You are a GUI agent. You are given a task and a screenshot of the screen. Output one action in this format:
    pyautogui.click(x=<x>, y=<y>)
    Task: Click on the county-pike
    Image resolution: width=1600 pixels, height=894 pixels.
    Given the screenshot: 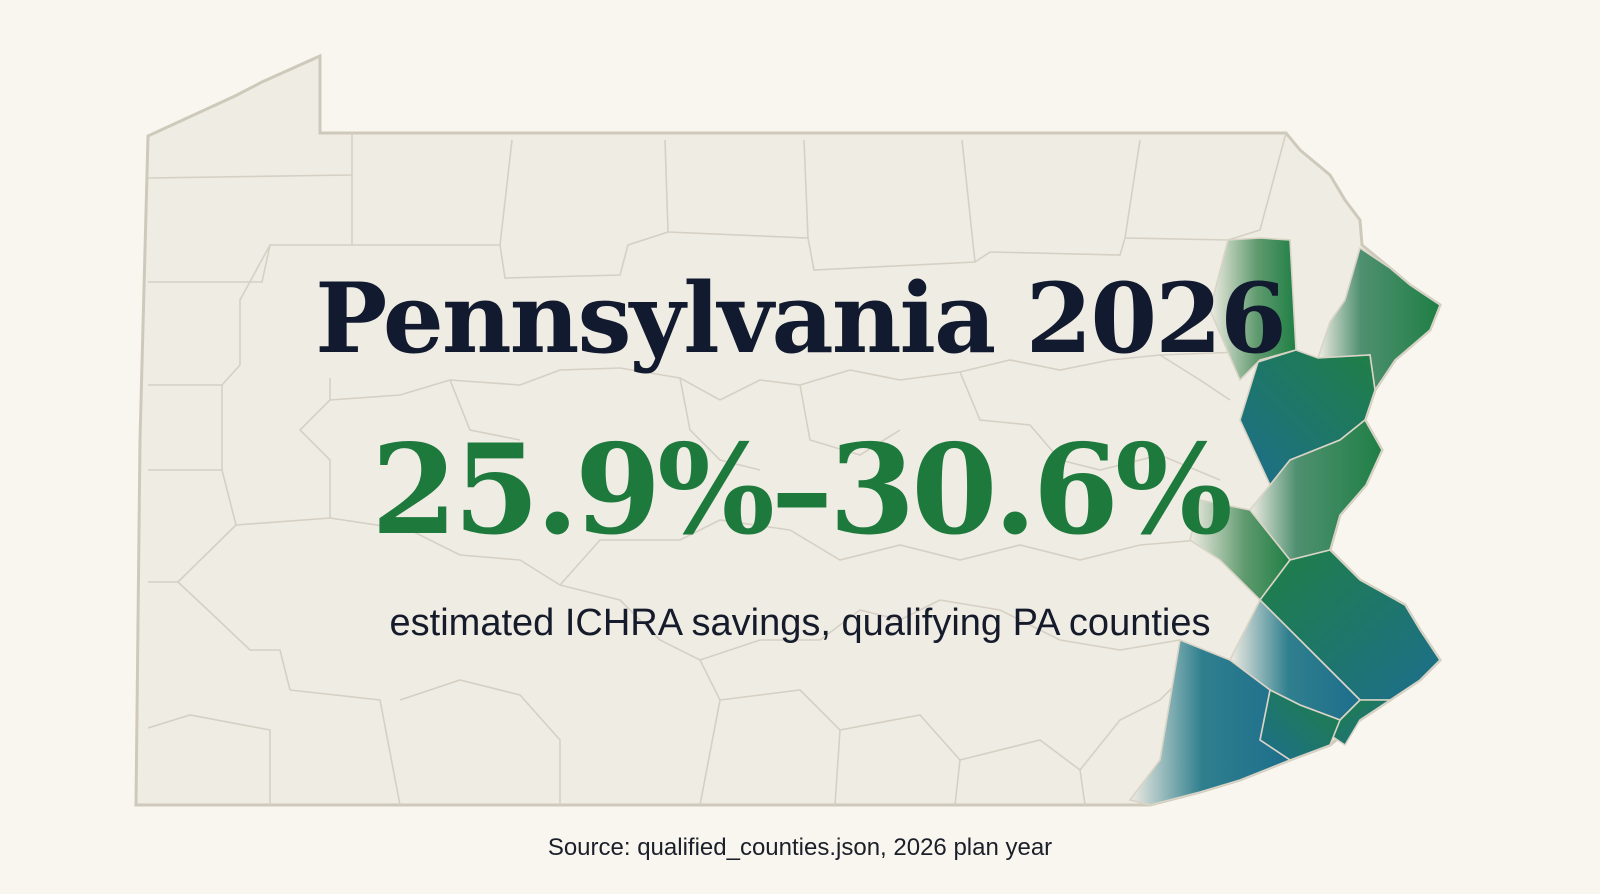 What is the action you would take?
    pyautogui.click(x=1378, y=319)
    